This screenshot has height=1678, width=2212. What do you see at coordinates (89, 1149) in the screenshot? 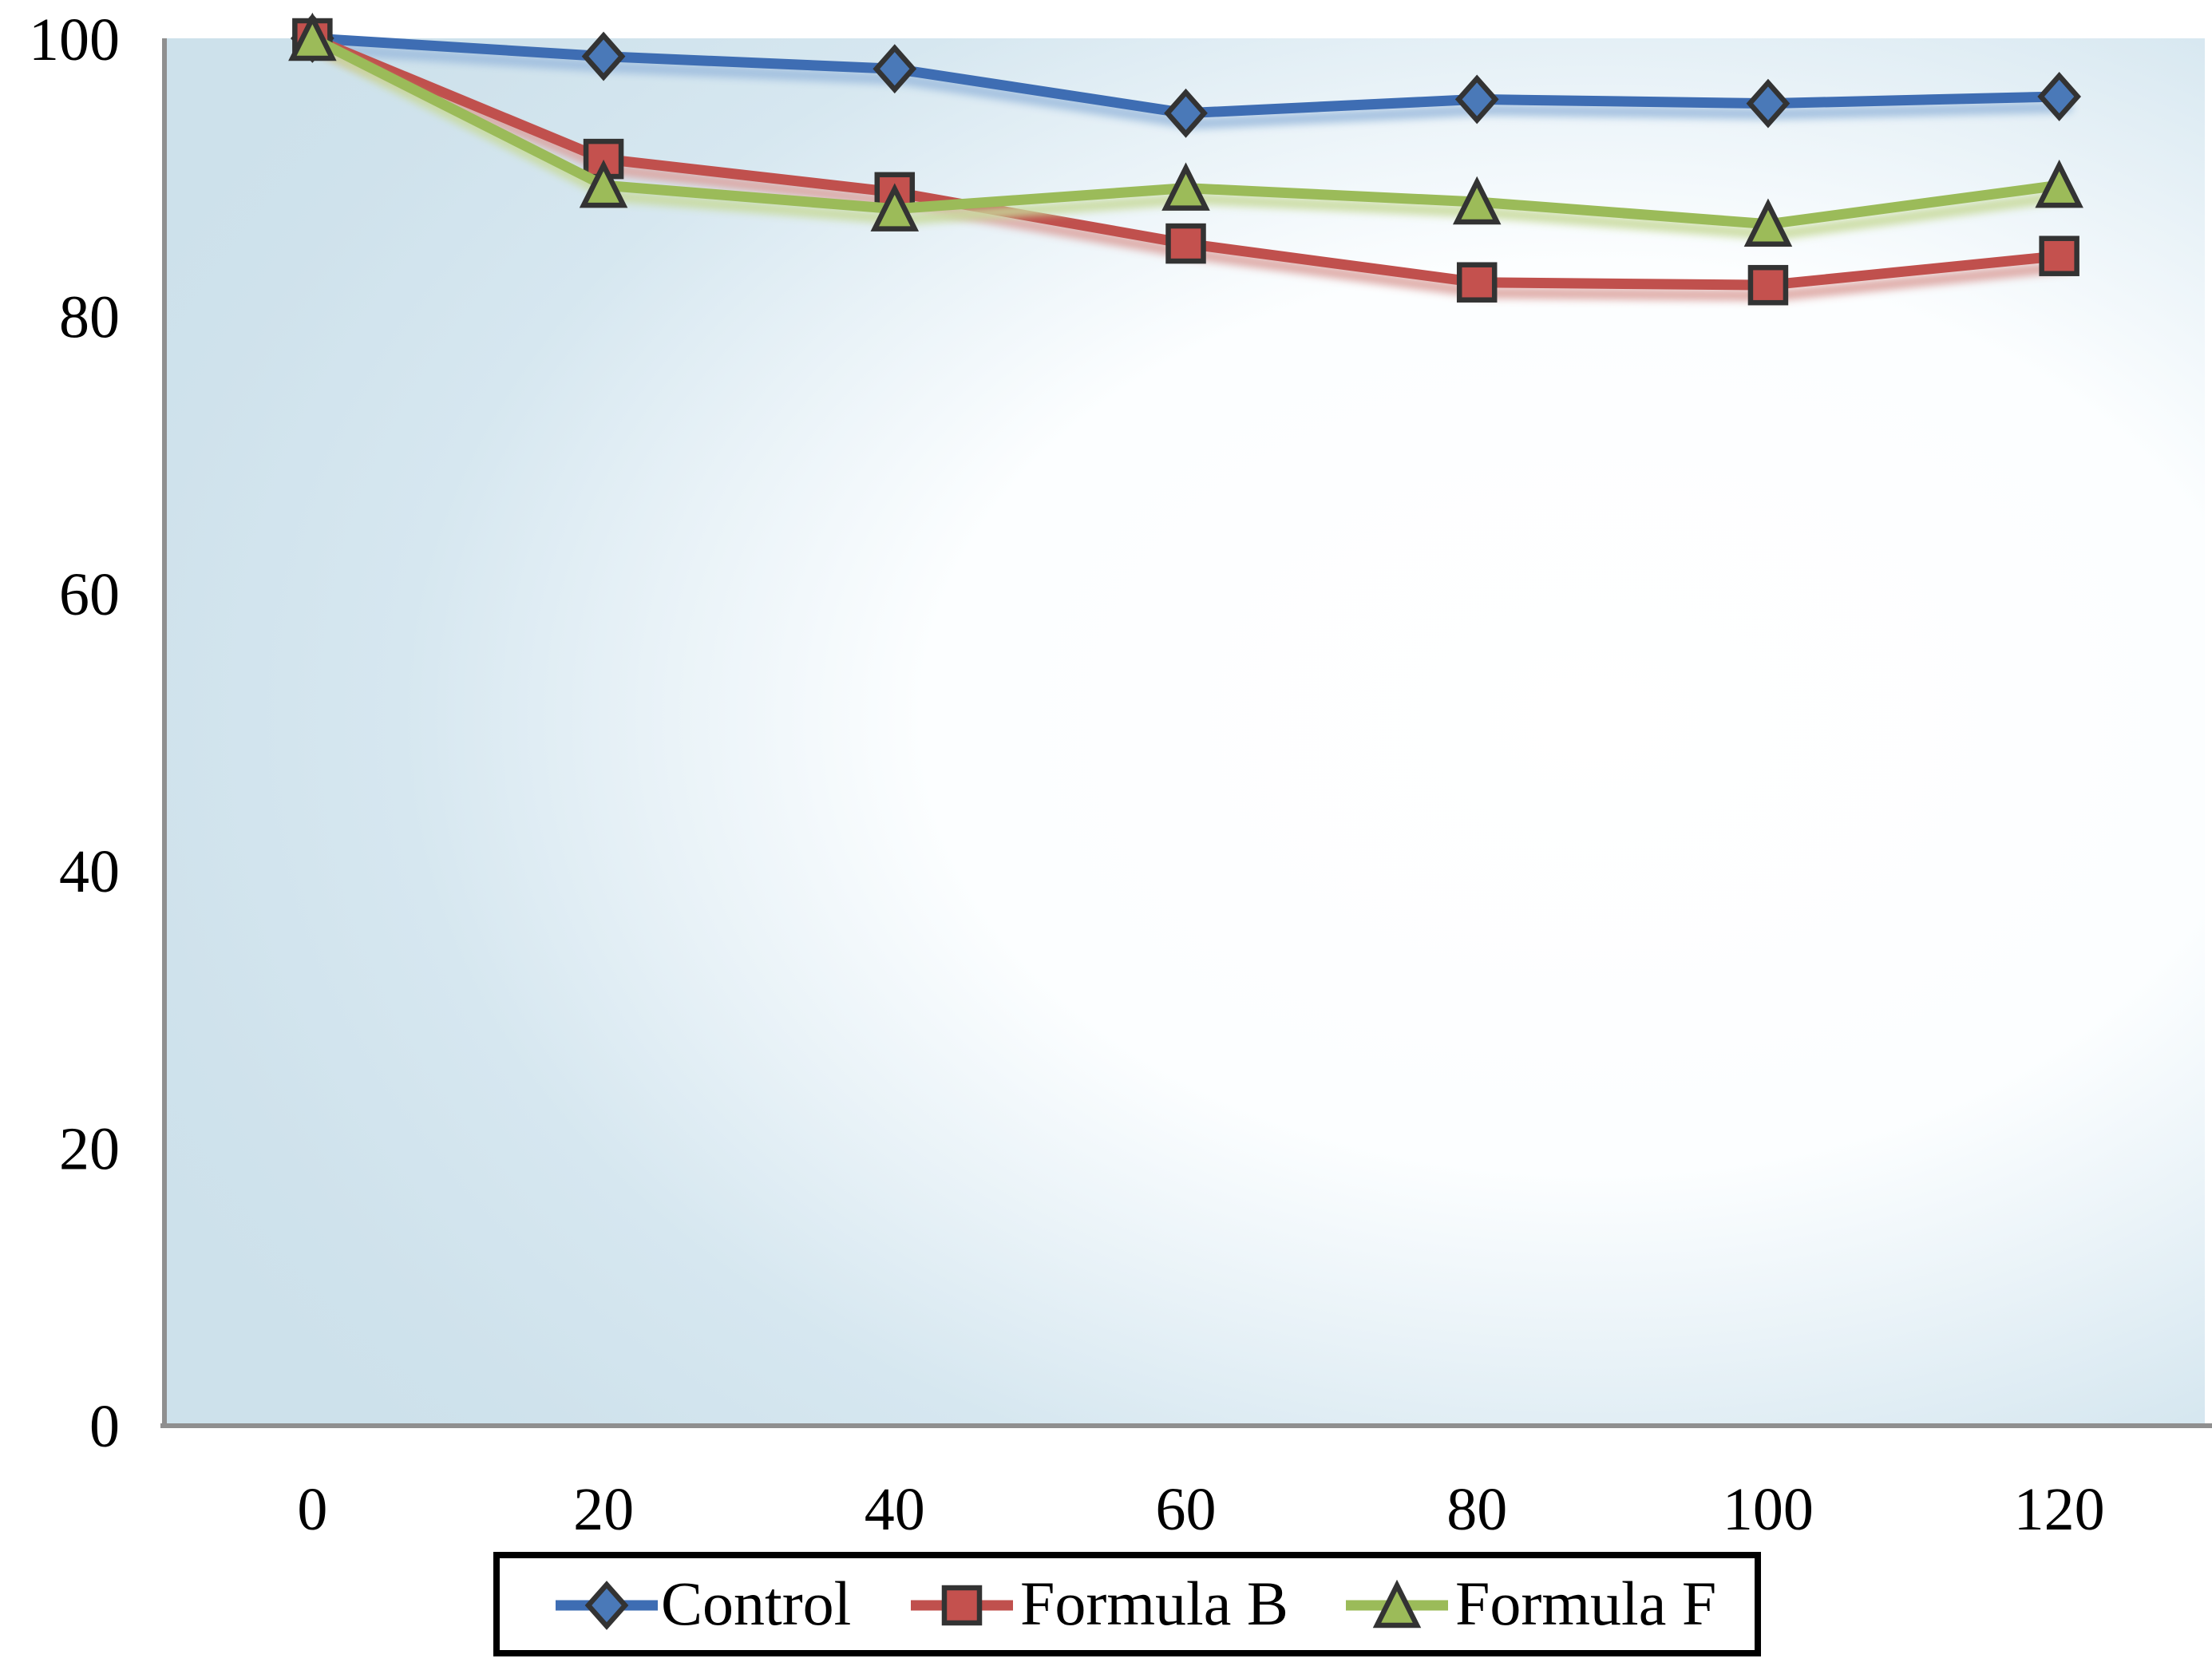
I see `y-tick-label: 20` at bounding box center [89, 1149].